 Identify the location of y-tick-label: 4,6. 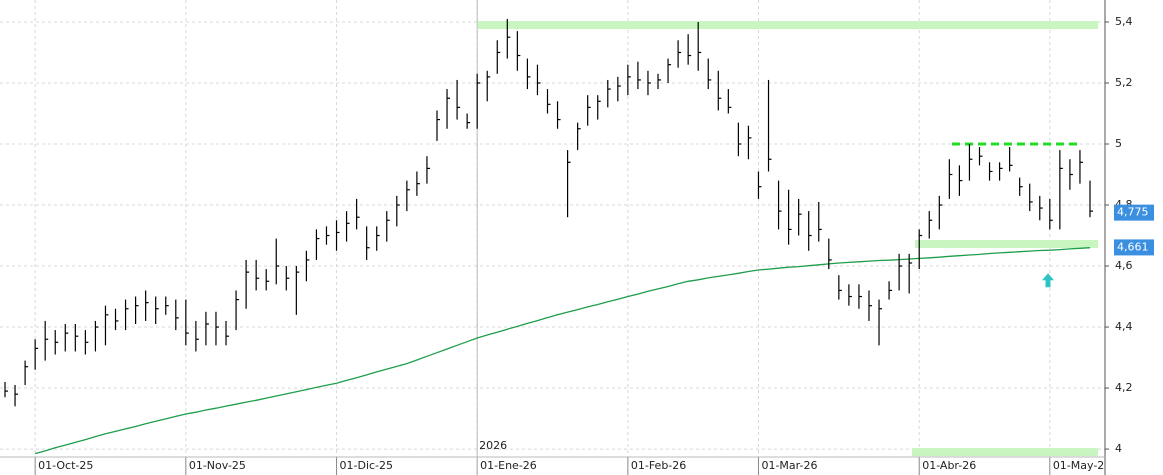
(1124, 265).